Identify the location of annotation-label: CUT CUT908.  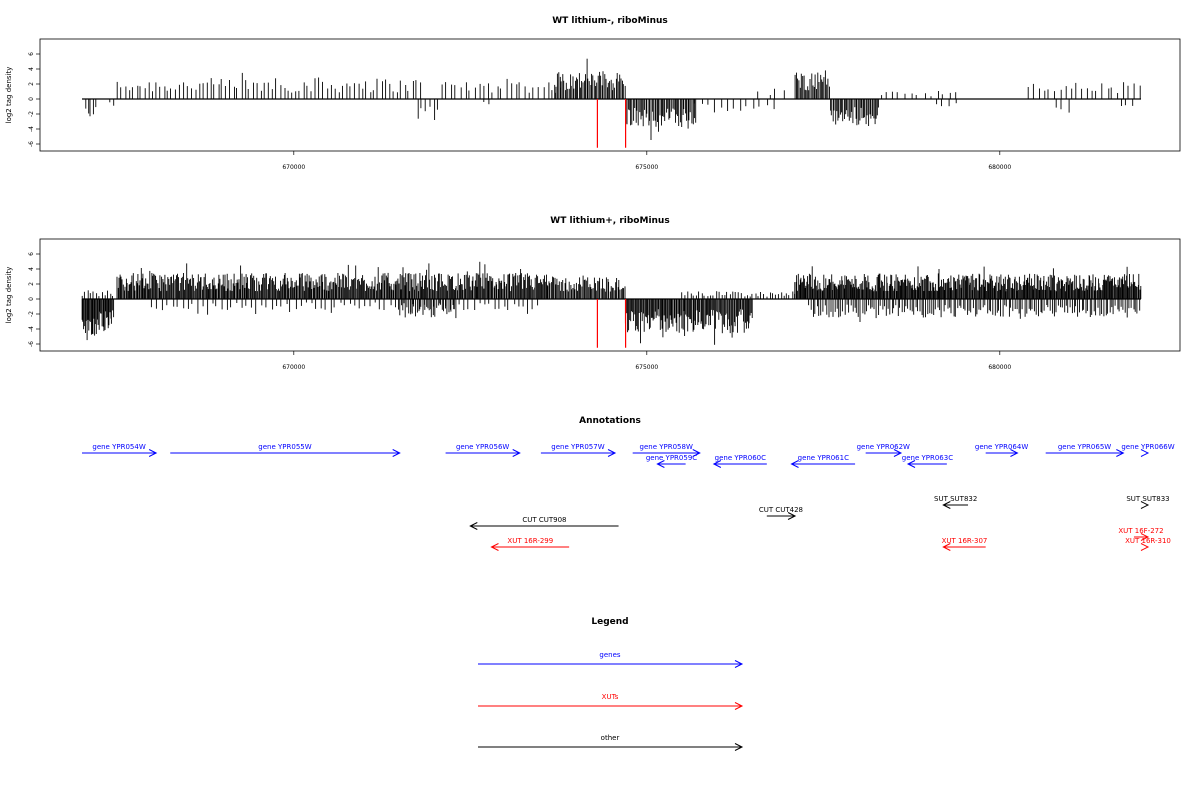
(544, 520).